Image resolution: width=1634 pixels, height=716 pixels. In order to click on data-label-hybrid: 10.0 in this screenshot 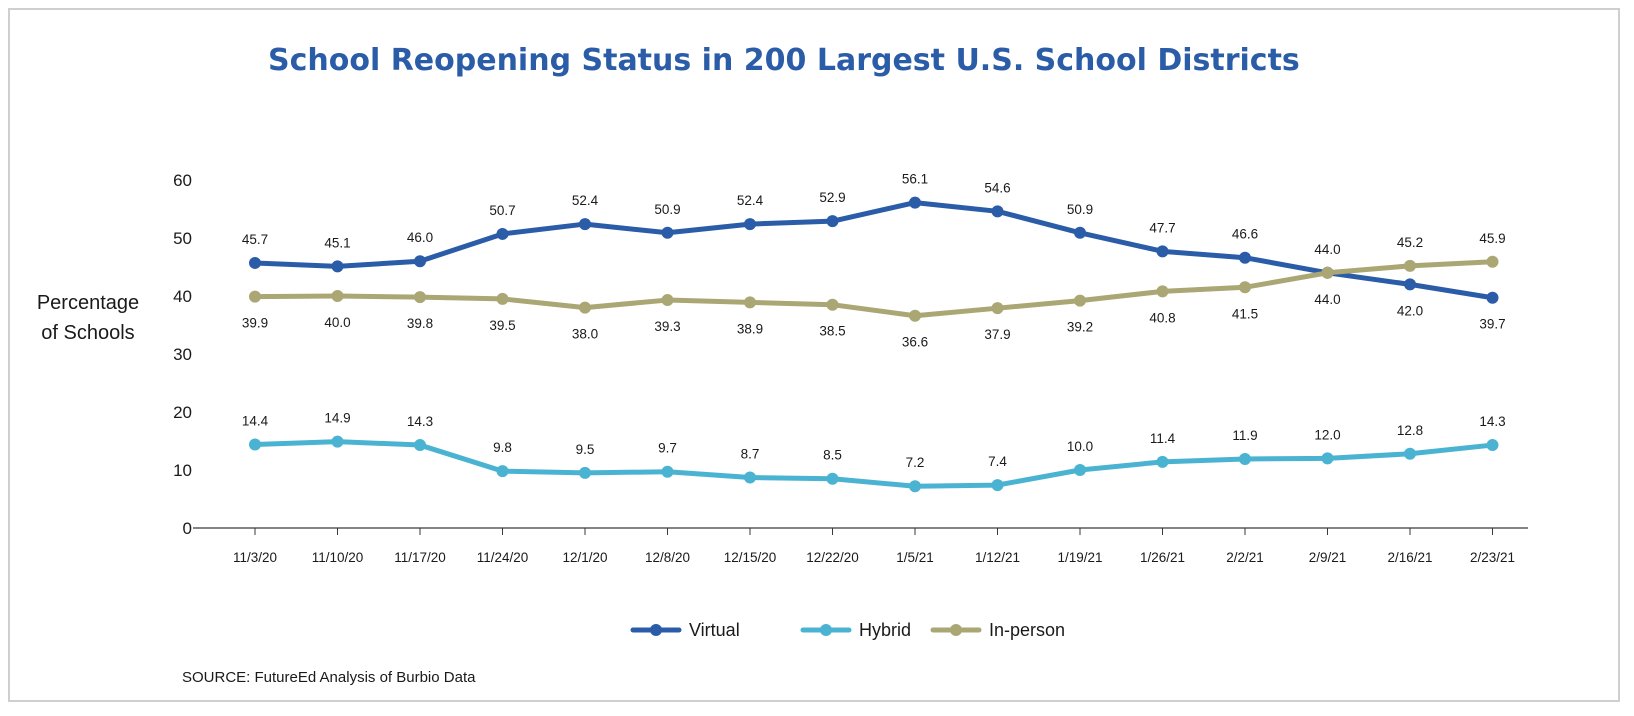, I will do `click(1080, 446)`.